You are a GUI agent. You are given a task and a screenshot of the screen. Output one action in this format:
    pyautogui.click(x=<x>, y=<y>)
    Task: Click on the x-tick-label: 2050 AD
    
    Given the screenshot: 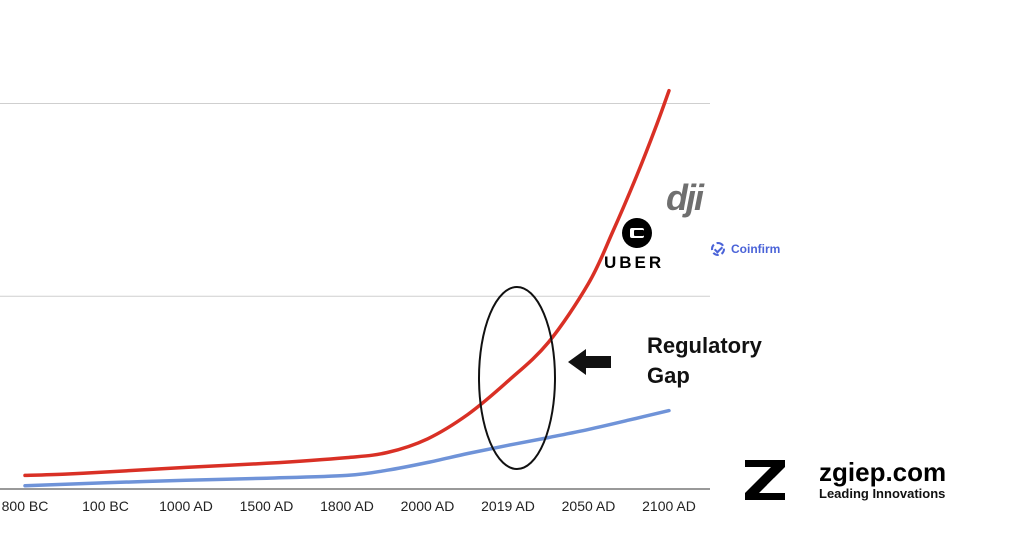 What is the action you would take?
    pyautogui.click(x=589, y=506)
    